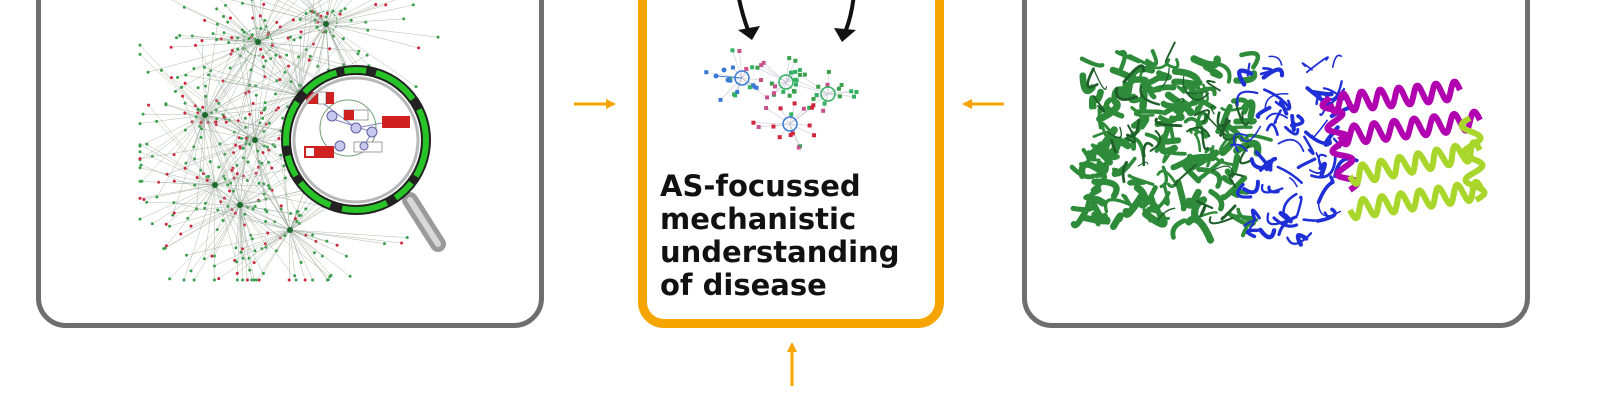  I want to click on caption-line-4: of disease, so click(743, 285).